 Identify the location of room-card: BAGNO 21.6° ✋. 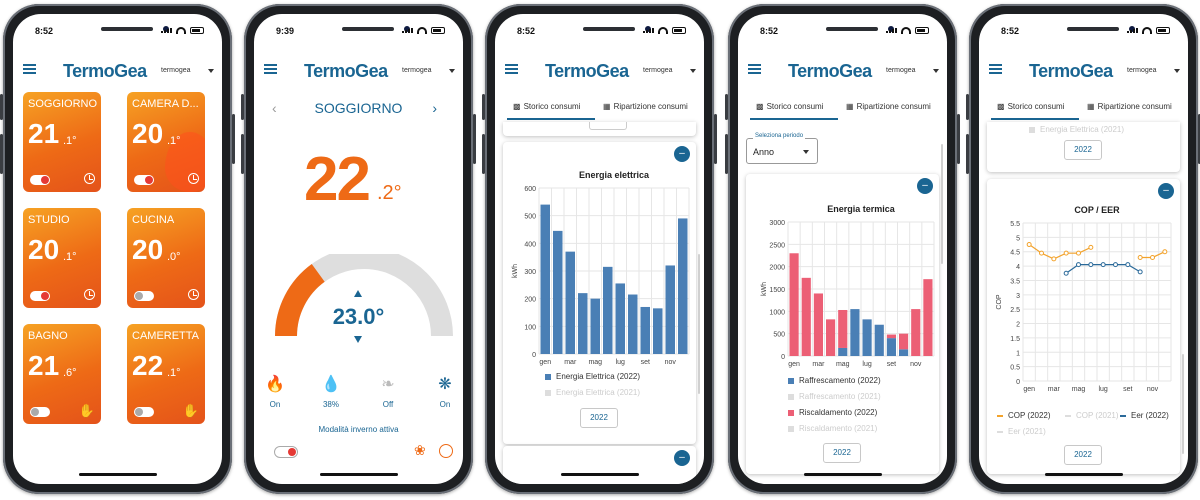
(62, 374).